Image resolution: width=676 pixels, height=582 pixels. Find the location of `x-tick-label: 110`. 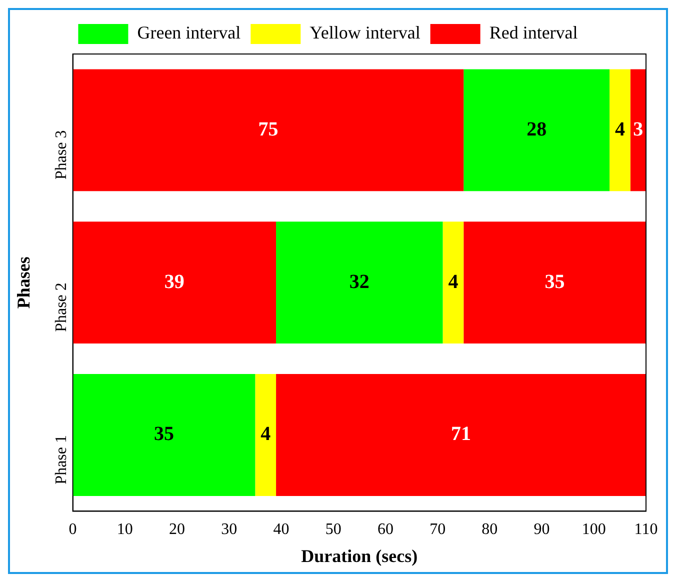

x-tick-label: 110 is located at coordinates (646, 529).